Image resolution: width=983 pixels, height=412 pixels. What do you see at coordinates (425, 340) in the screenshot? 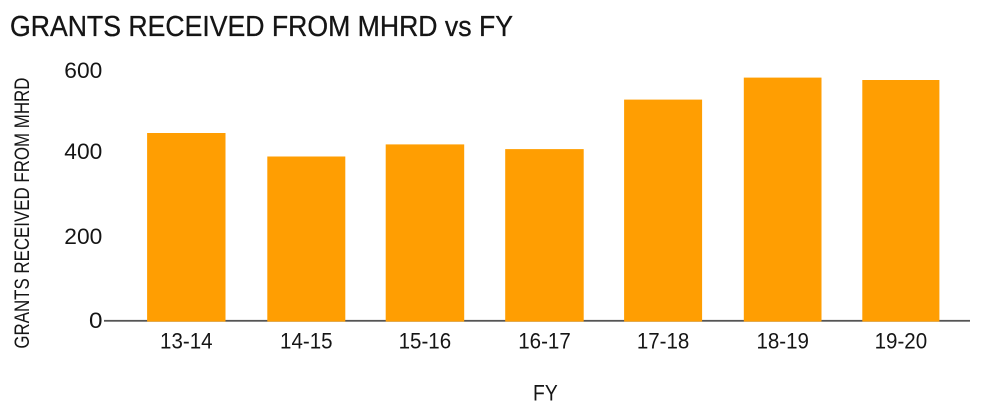
I see `svg-text: 15-16` at bounding box center [425, 340].